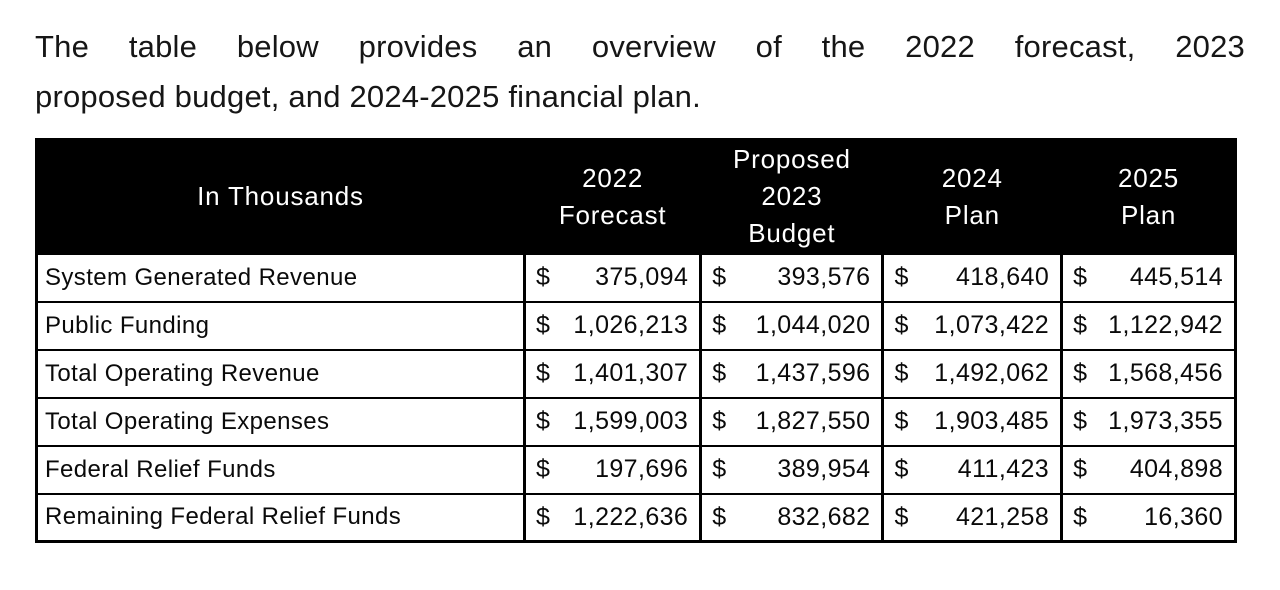 The width and height of the screenshot is (1280, 590). I want to click on money-cell: $ 421,258, so click(972, 517).